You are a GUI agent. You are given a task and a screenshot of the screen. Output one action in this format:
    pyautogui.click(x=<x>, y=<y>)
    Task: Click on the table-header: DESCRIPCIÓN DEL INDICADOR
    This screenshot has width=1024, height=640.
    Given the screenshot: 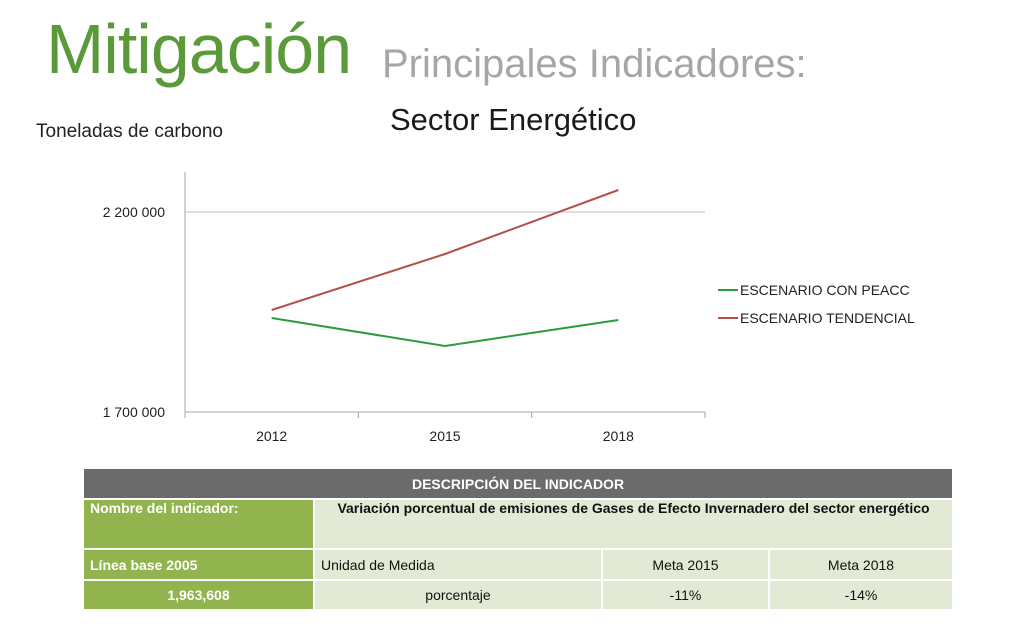 What is the action you would take?
    pyautogui.click(x=518, y=483)
    